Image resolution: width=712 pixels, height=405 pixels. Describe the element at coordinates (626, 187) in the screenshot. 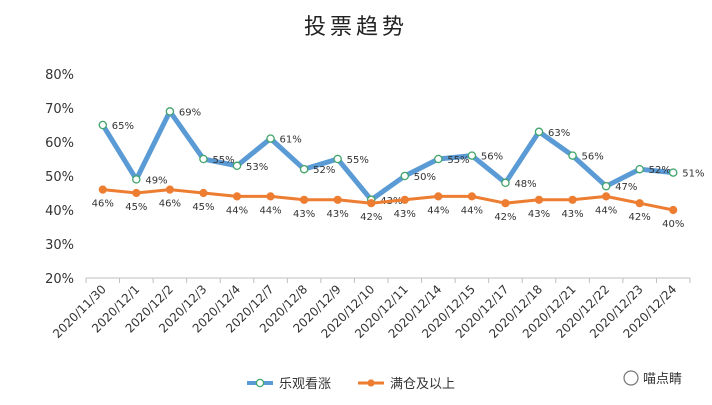

I see `data-label: 47%` at that location.